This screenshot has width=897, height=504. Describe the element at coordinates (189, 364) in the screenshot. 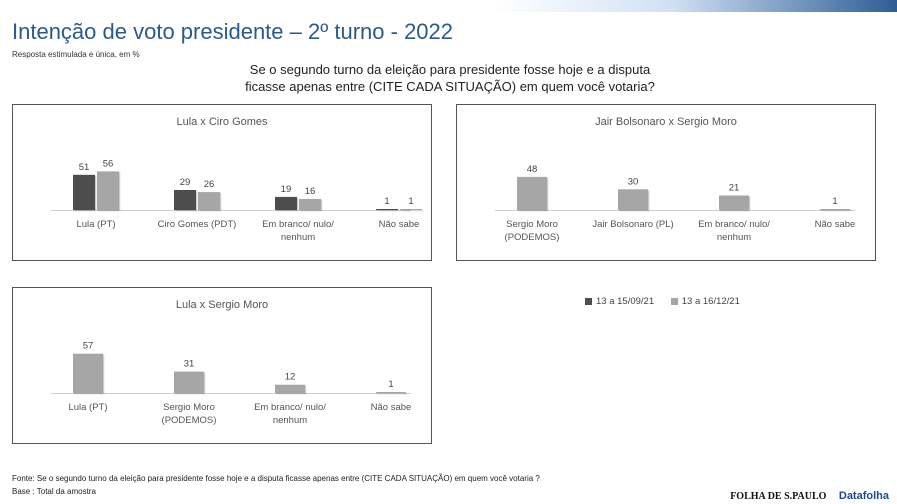

I see `data-label: 31` at that location.